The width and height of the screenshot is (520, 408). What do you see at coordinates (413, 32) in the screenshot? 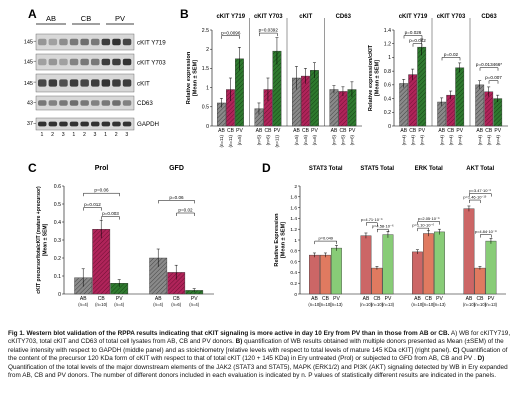
I see `p-value-label: p=0.026` at bounding box center [413, 32].